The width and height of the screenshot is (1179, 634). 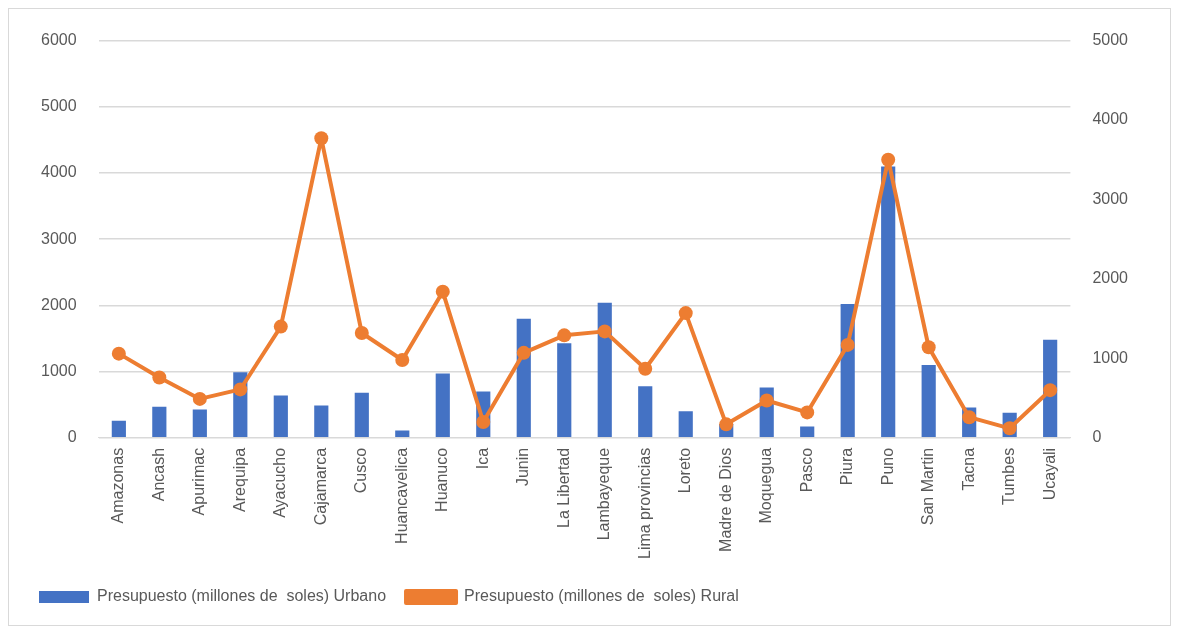 What do you see at coordinates (59, 371) in the screenshot?
I see `y-tick-label: 1000` at bounding box center [59, 371].